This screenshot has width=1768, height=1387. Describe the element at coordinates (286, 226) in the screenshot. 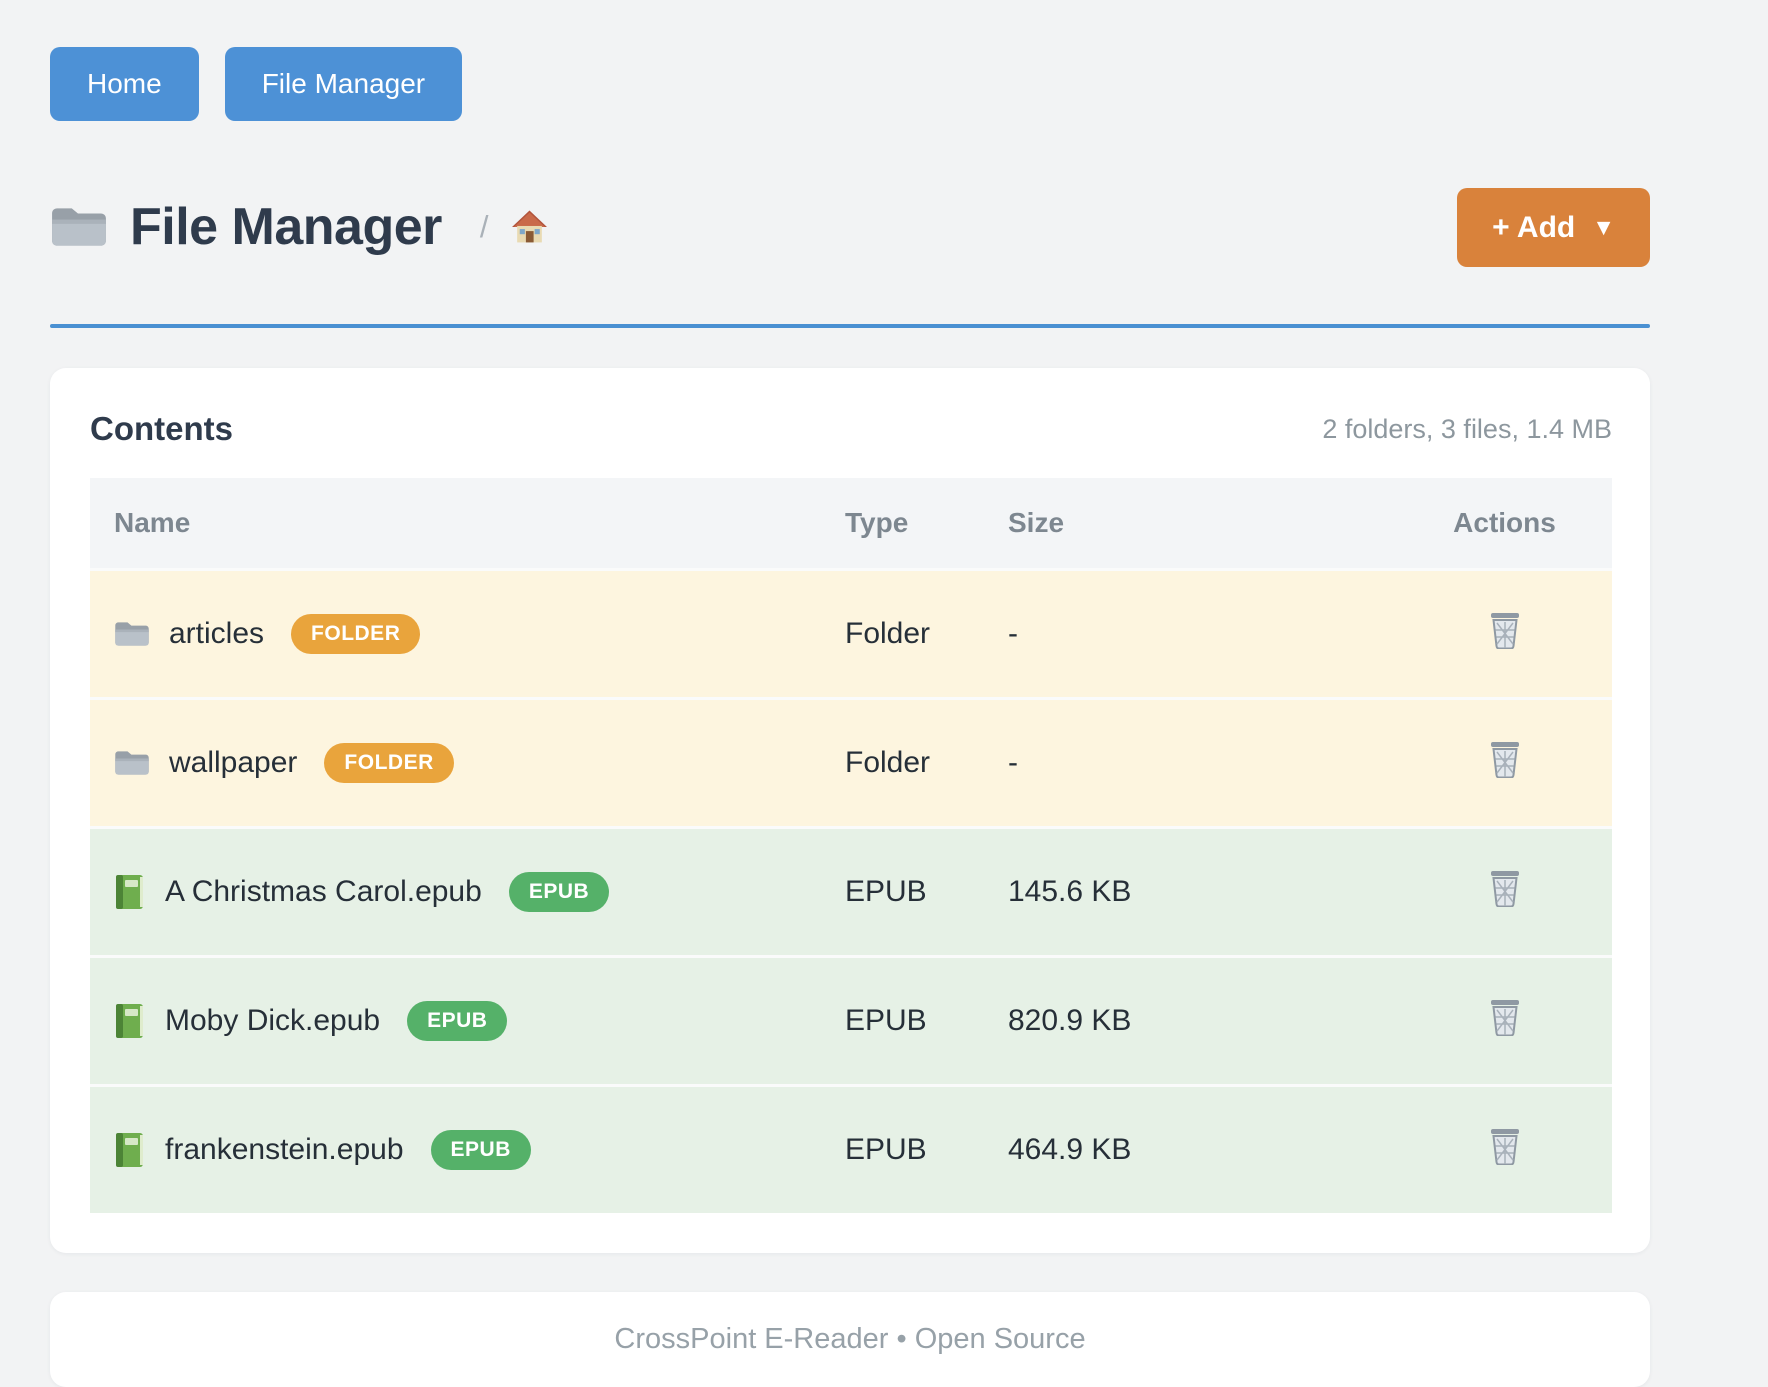

I see `page-title: File Manager` at that location.